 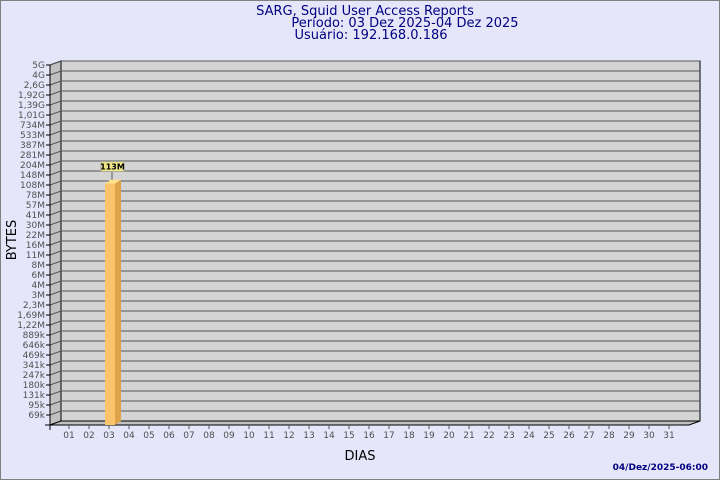 I want to click on y-tick-label: 11M, so click(x=35, y=256).